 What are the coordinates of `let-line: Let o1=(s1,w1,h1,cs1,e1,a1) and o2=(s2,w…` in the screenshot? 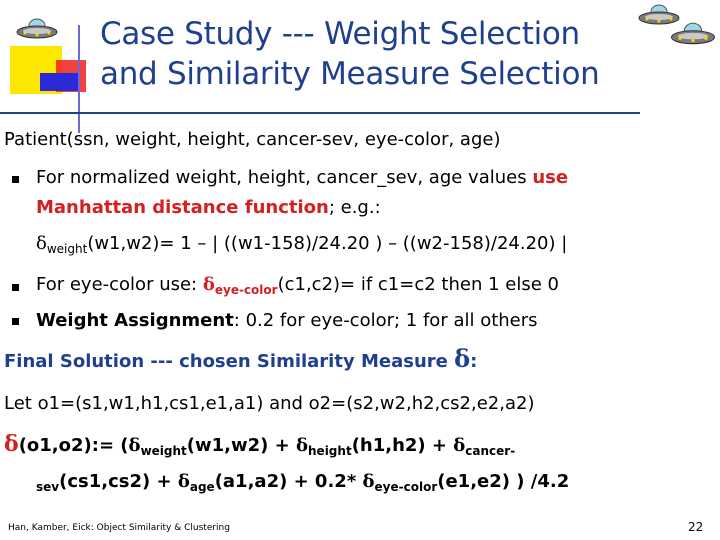 It's located at (269, 403).